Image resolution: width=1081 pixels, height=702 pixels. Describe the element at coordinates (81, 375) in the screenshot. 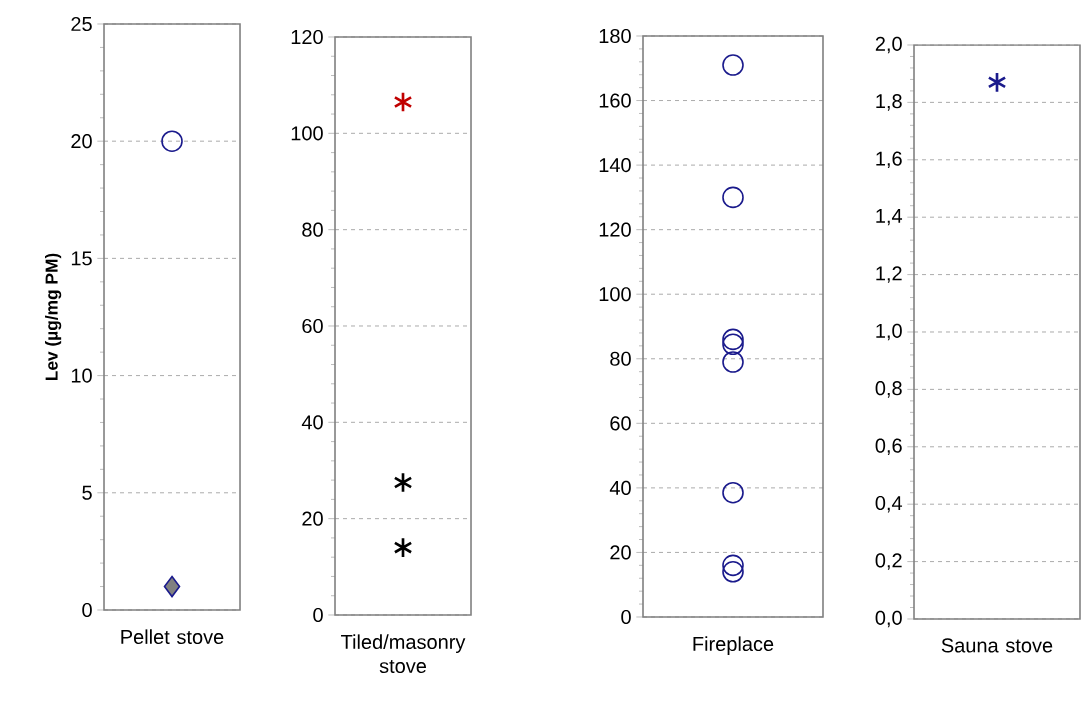

I see `y-tick-label: 10` at that location.